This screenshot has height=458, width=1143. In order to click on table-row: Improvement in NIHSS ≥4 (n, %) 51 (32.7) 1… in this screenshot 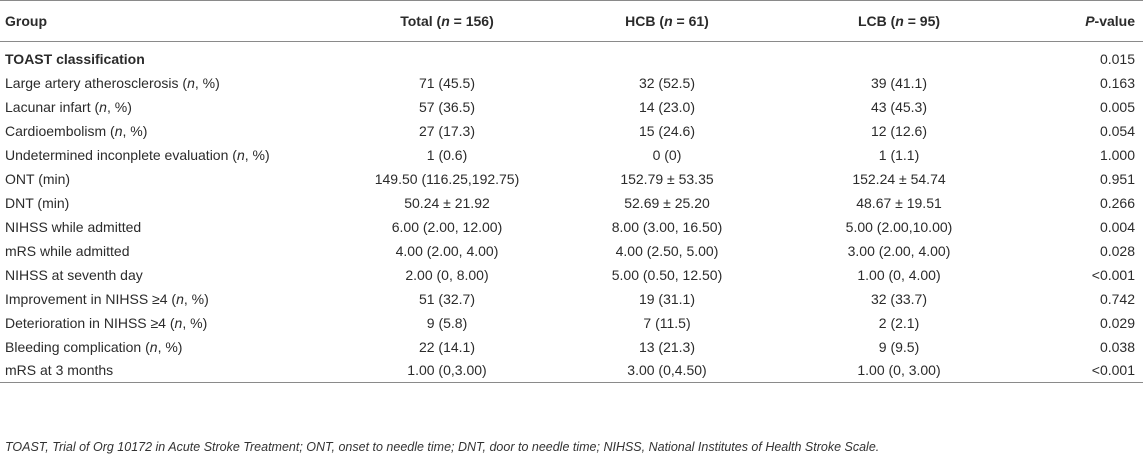, I will do `click(571, 299)`.